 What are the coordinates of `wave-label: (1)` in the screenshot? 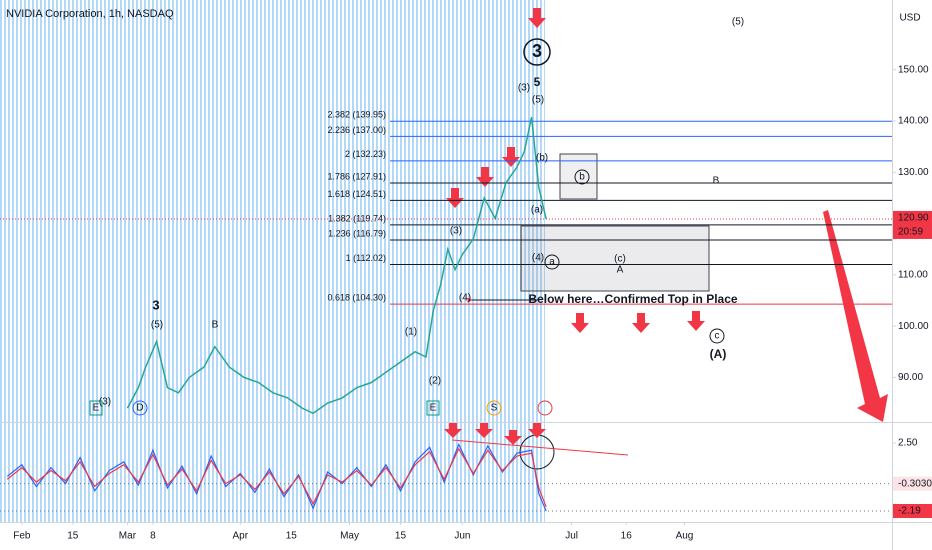 It's located at (411, 332).